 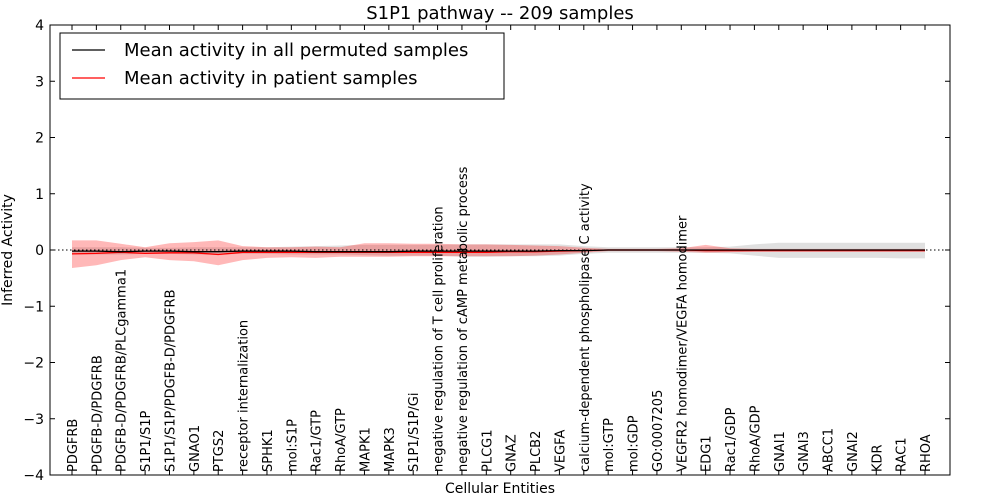 I want to click on y-tick-label: −2, so click(x=33, y=364).